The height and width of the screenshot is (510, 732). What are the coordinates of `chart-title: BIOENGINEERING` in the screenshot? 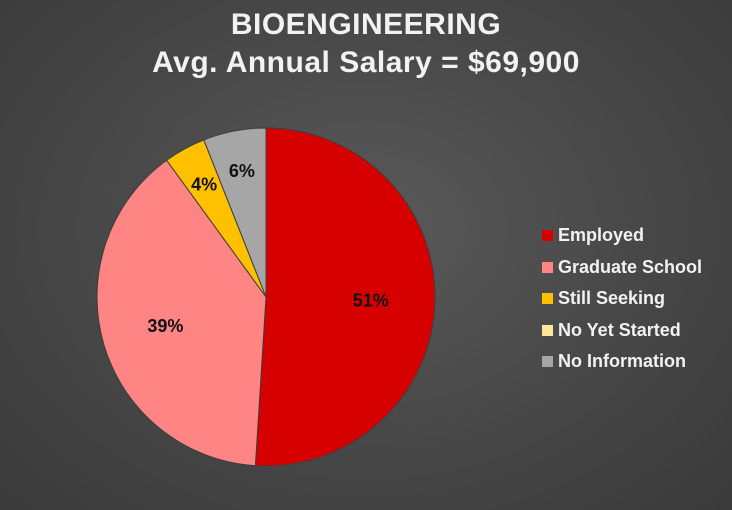 It's located at (366, 24).